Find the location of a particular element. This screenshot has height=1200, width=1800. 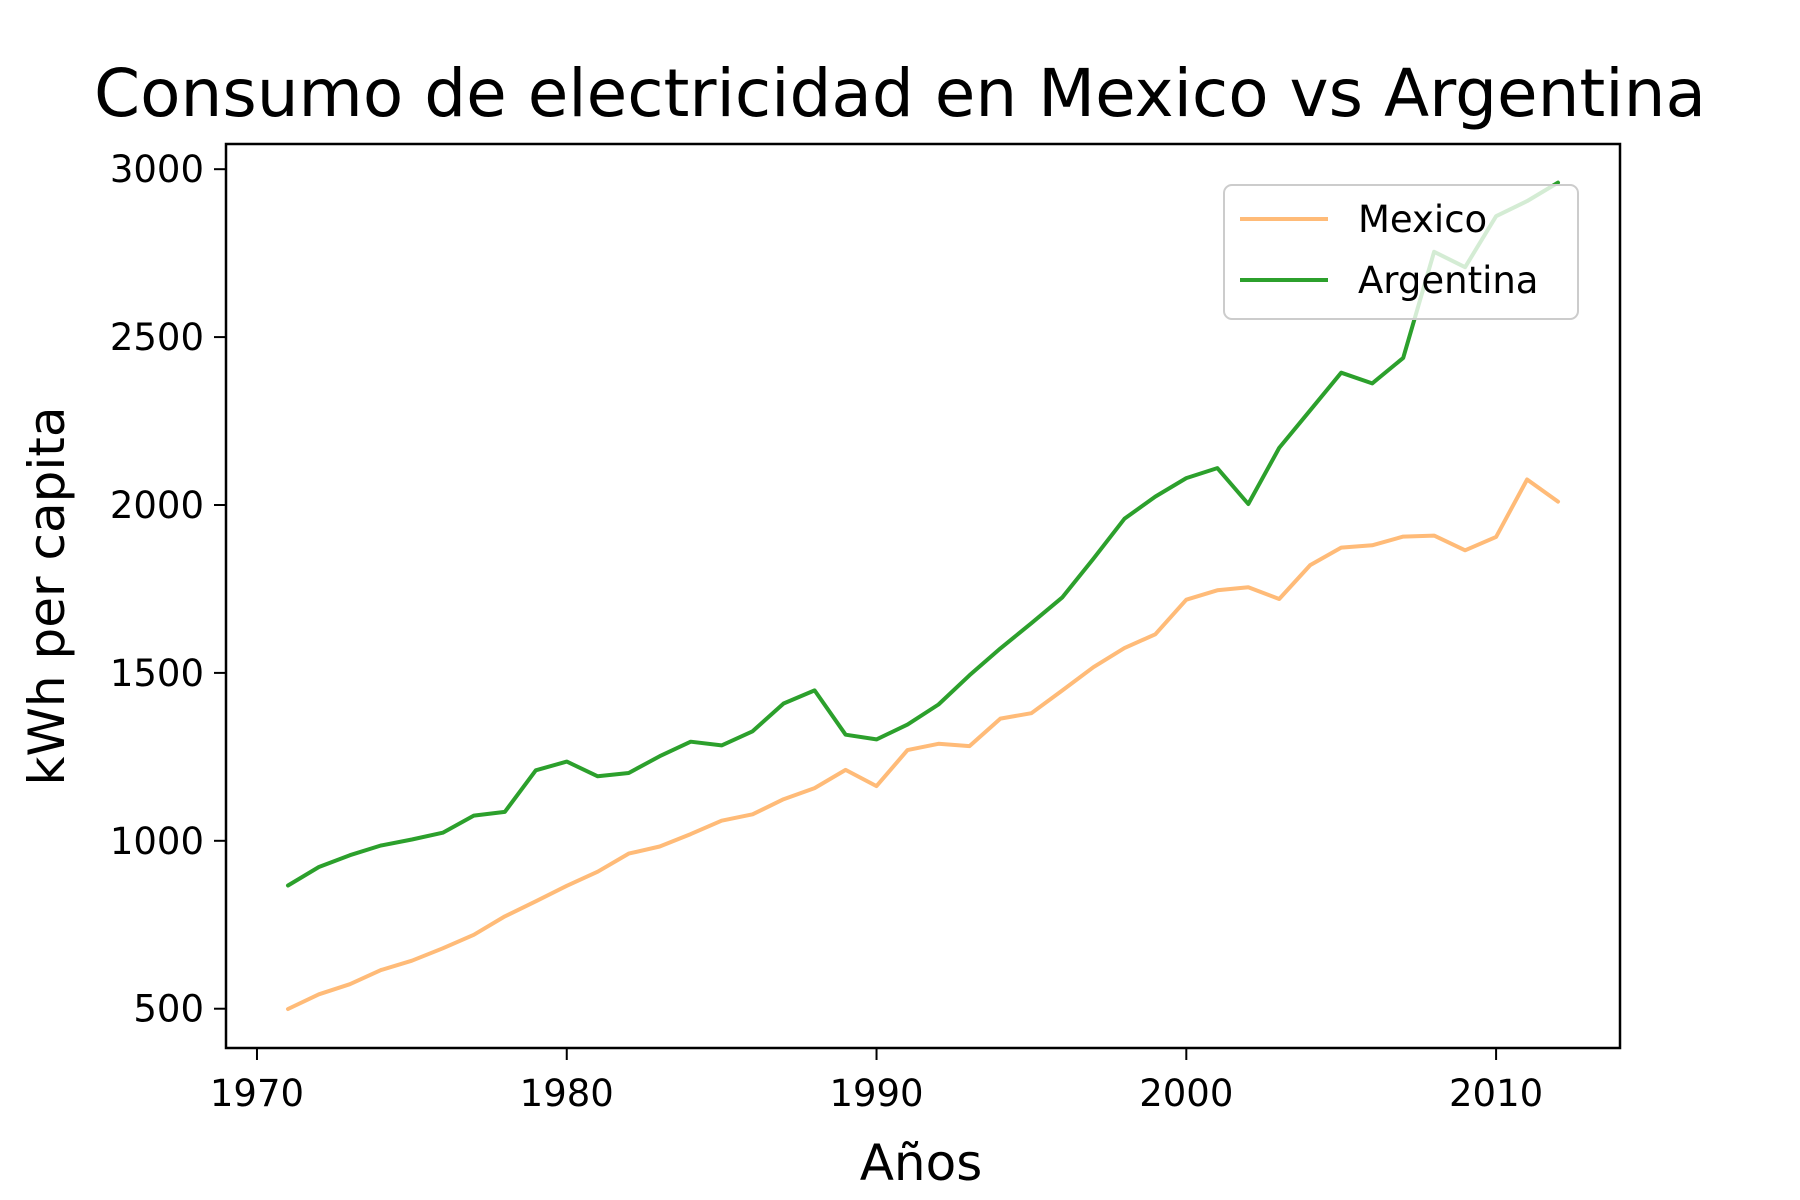

legend: Mexico Argentina is located at coordinates (1401, 252).